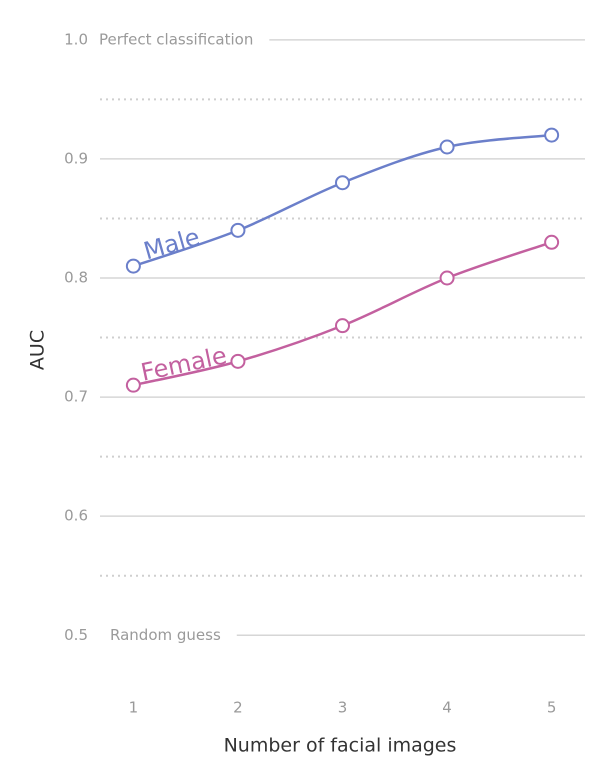  I want to click on x-tick-label: 3, so click(343, 708).